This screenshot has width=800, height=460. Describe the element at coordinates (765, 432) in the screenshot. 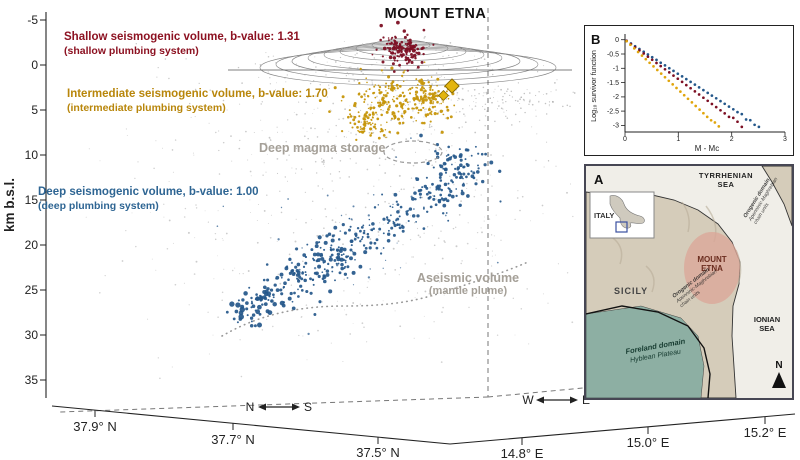

I see `lon-tick-label: 15.2° E` at that location.